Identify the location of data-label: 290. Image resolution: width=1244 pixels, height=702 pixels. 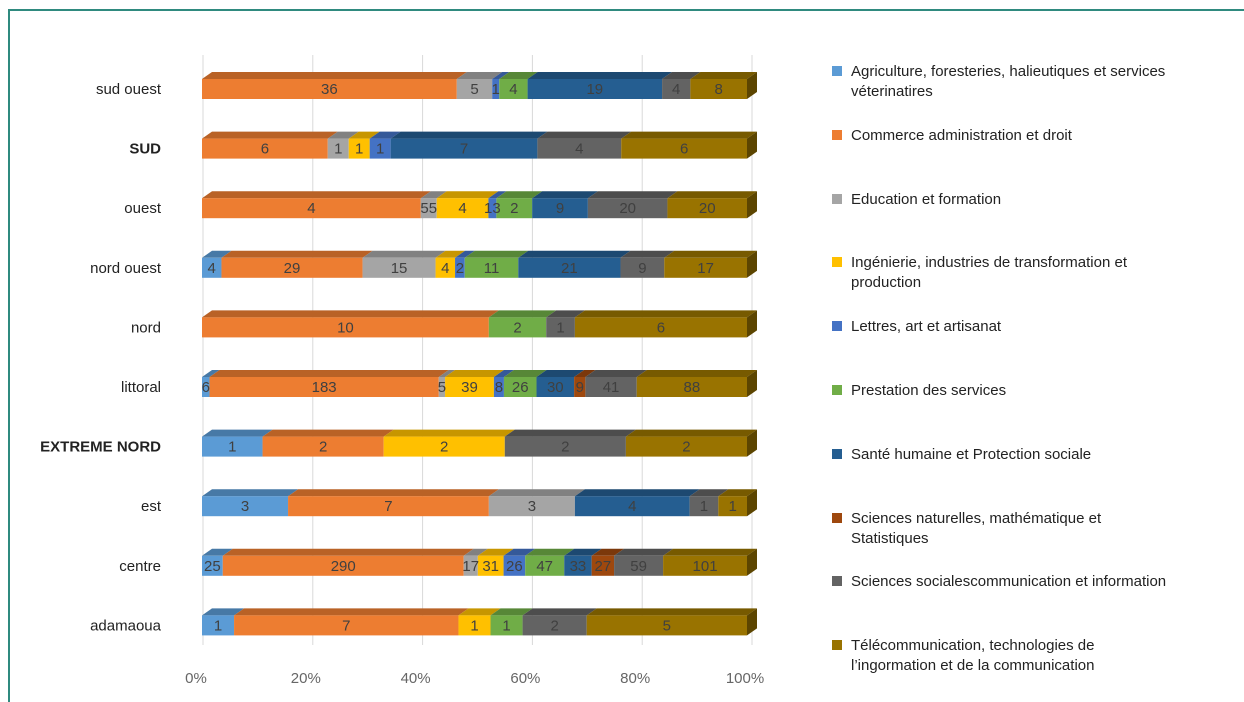
(343, 566).